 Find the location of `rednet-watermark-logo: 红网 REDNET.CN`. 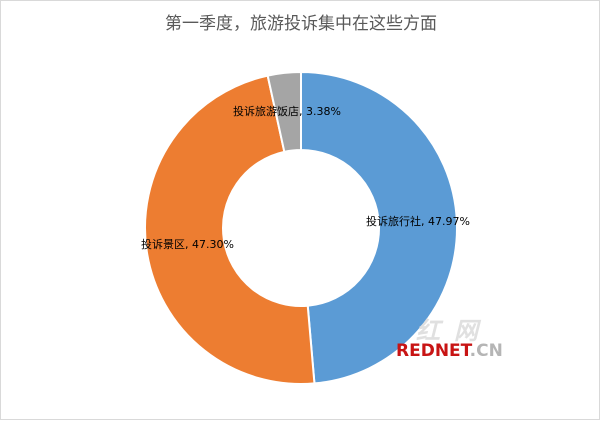

rednet-watermark-logo: 红网 REDNET.CN is located at coordinates (471, 341).